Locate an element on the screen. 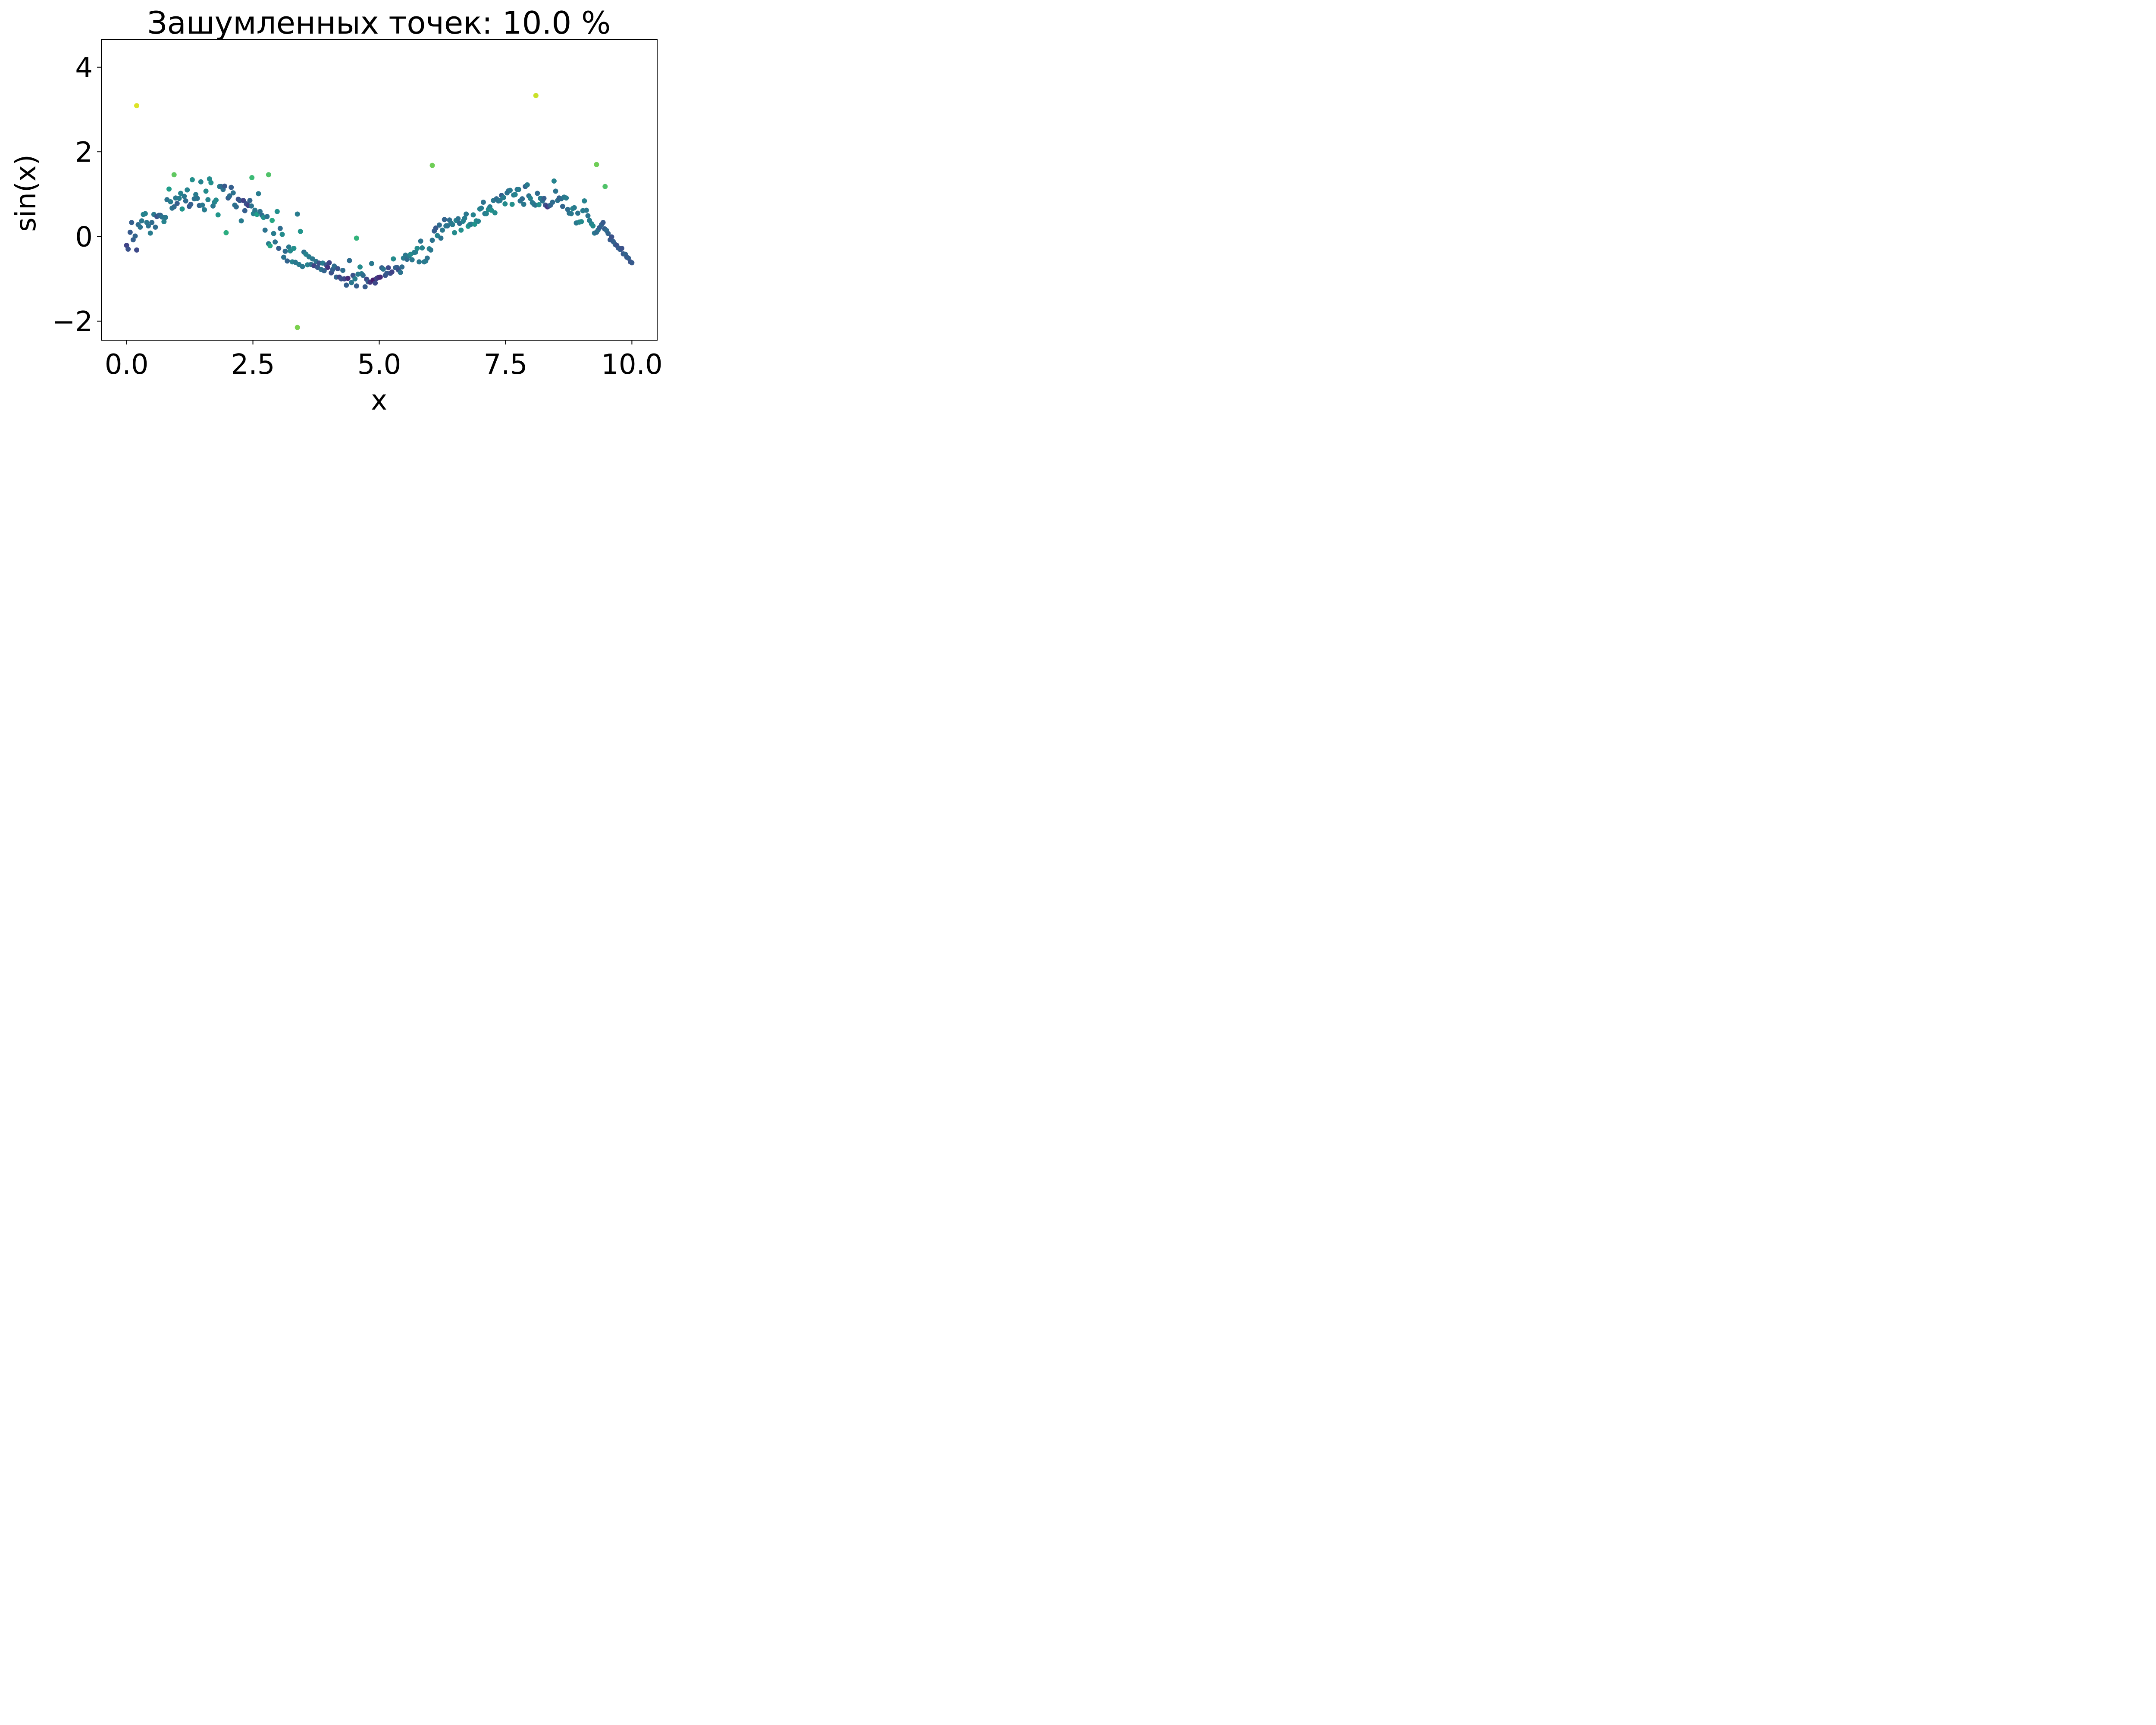  x-tick-label: 10.0 is located at coordinates (632, 365).